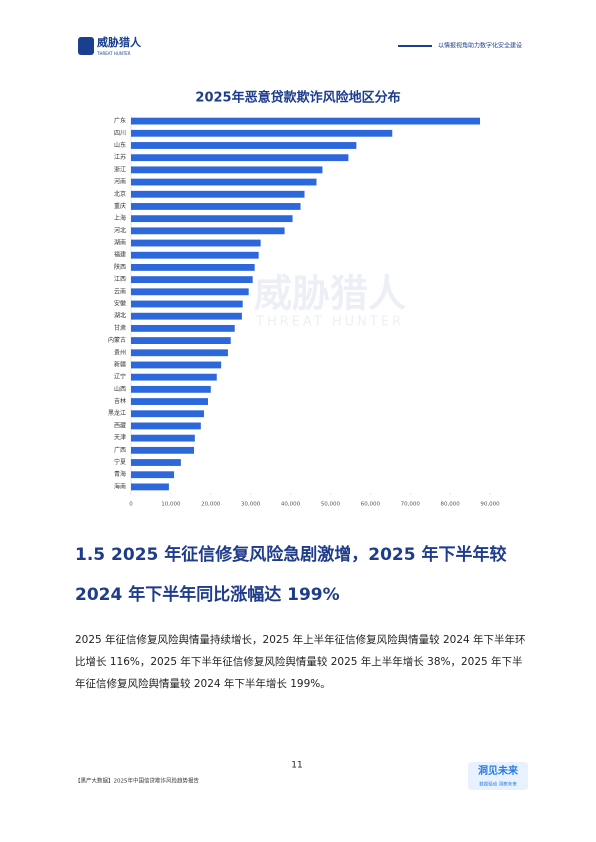 Image resolution: width=596 pixels, height=842 pixels. What do you see at coordinates (120, 230) in the screenshot?
I see `y-tick-label: 河北` at bounding box center [120, 230].